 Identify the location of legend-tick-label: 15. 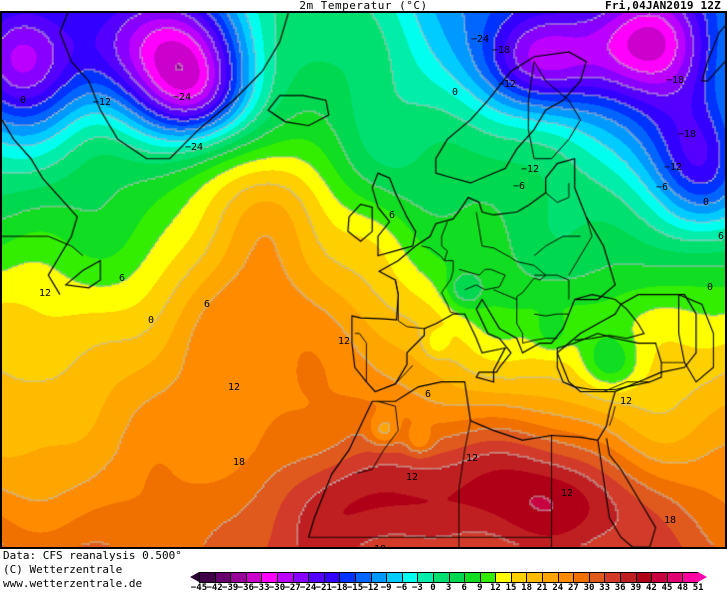
(511, 588).